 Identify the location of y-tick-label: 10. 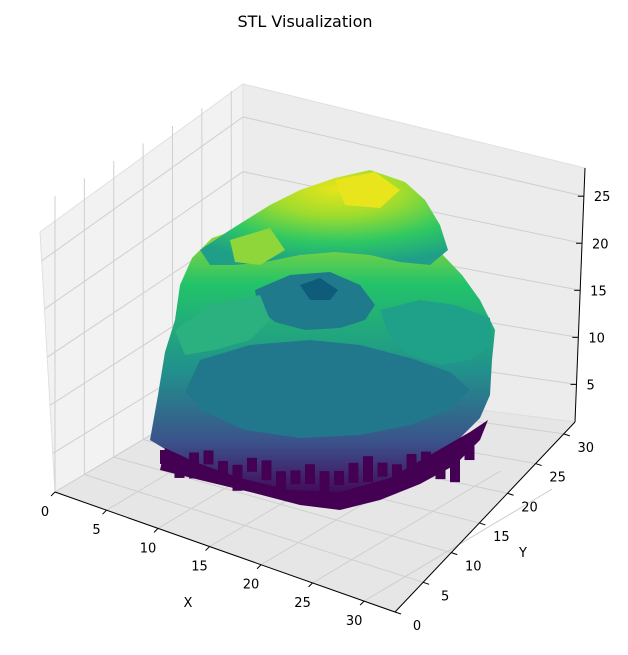
(473, 567).